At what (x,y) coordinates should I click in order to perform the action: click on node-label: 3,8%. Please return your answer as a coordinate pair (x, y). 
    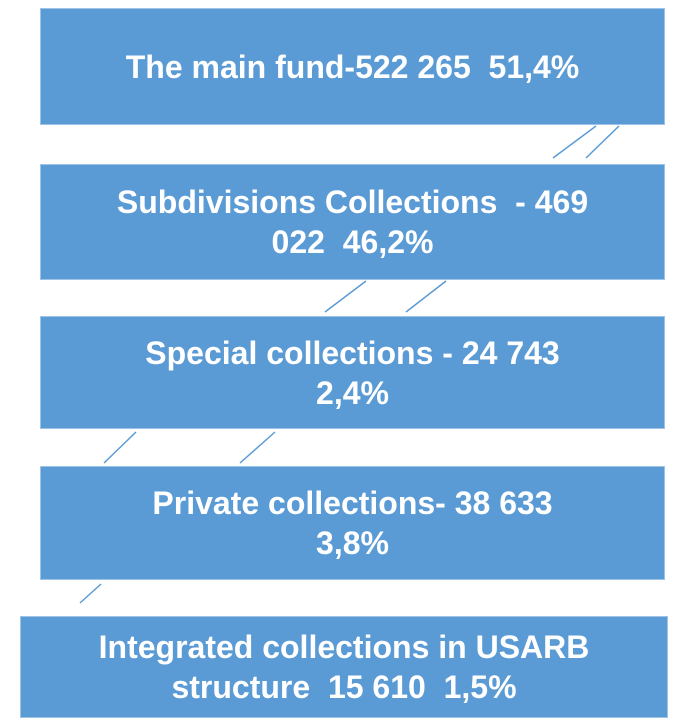
    Looking at the image, I should click on (352, 543).